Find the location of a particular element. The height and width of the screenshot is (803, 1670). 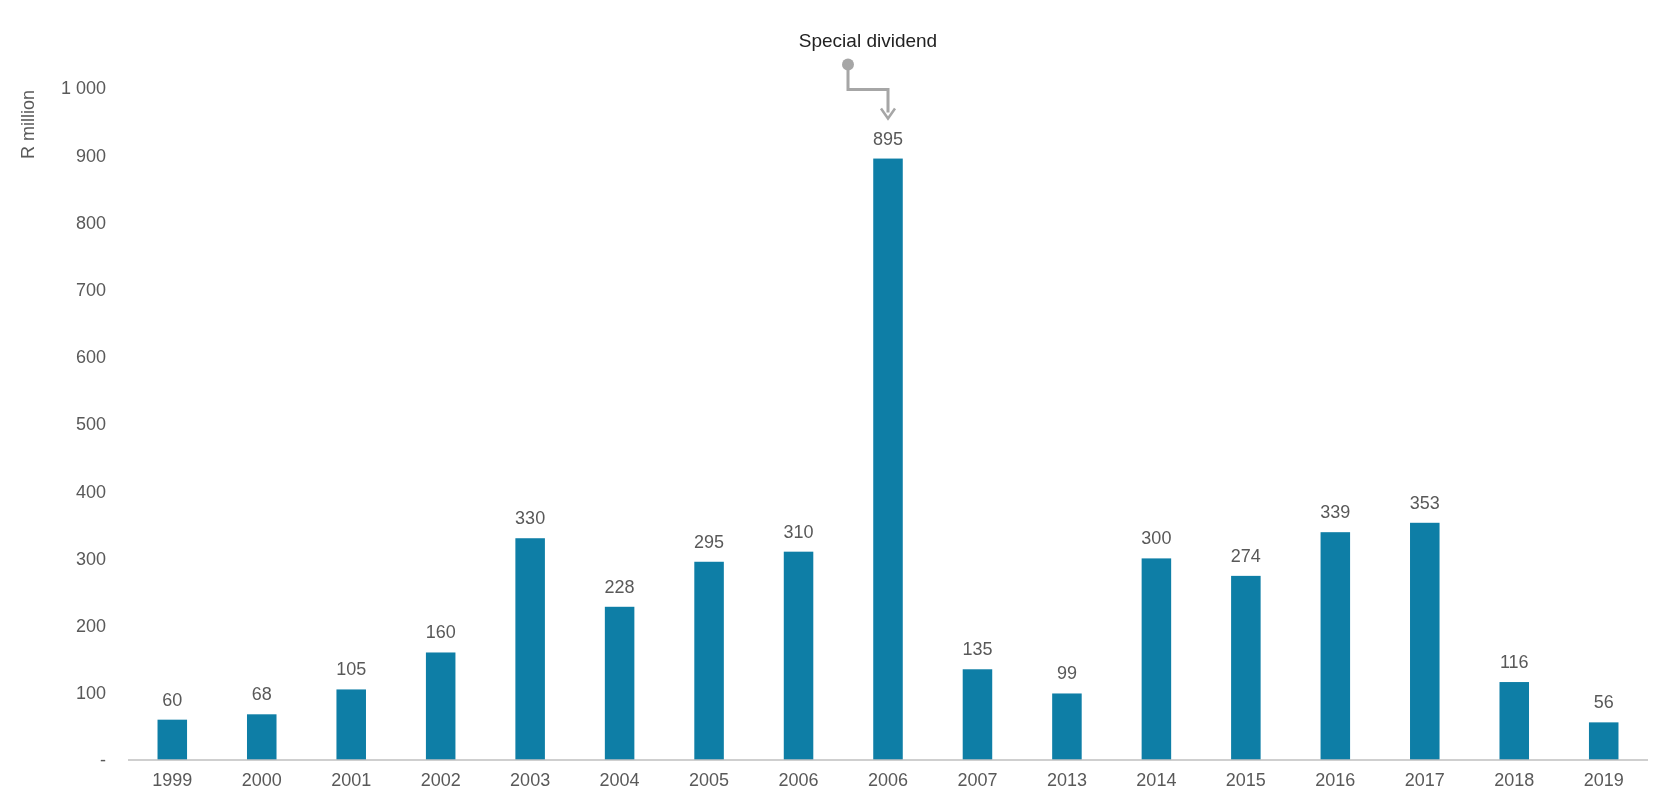

x-tick-label: 2018 is located at coordinates (1514, 780).